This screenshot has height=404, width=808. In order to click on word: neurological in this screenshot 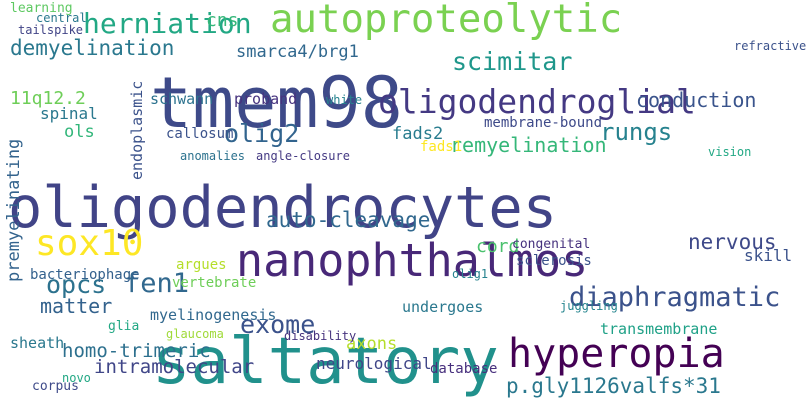, I will do `click(374, 363)`.